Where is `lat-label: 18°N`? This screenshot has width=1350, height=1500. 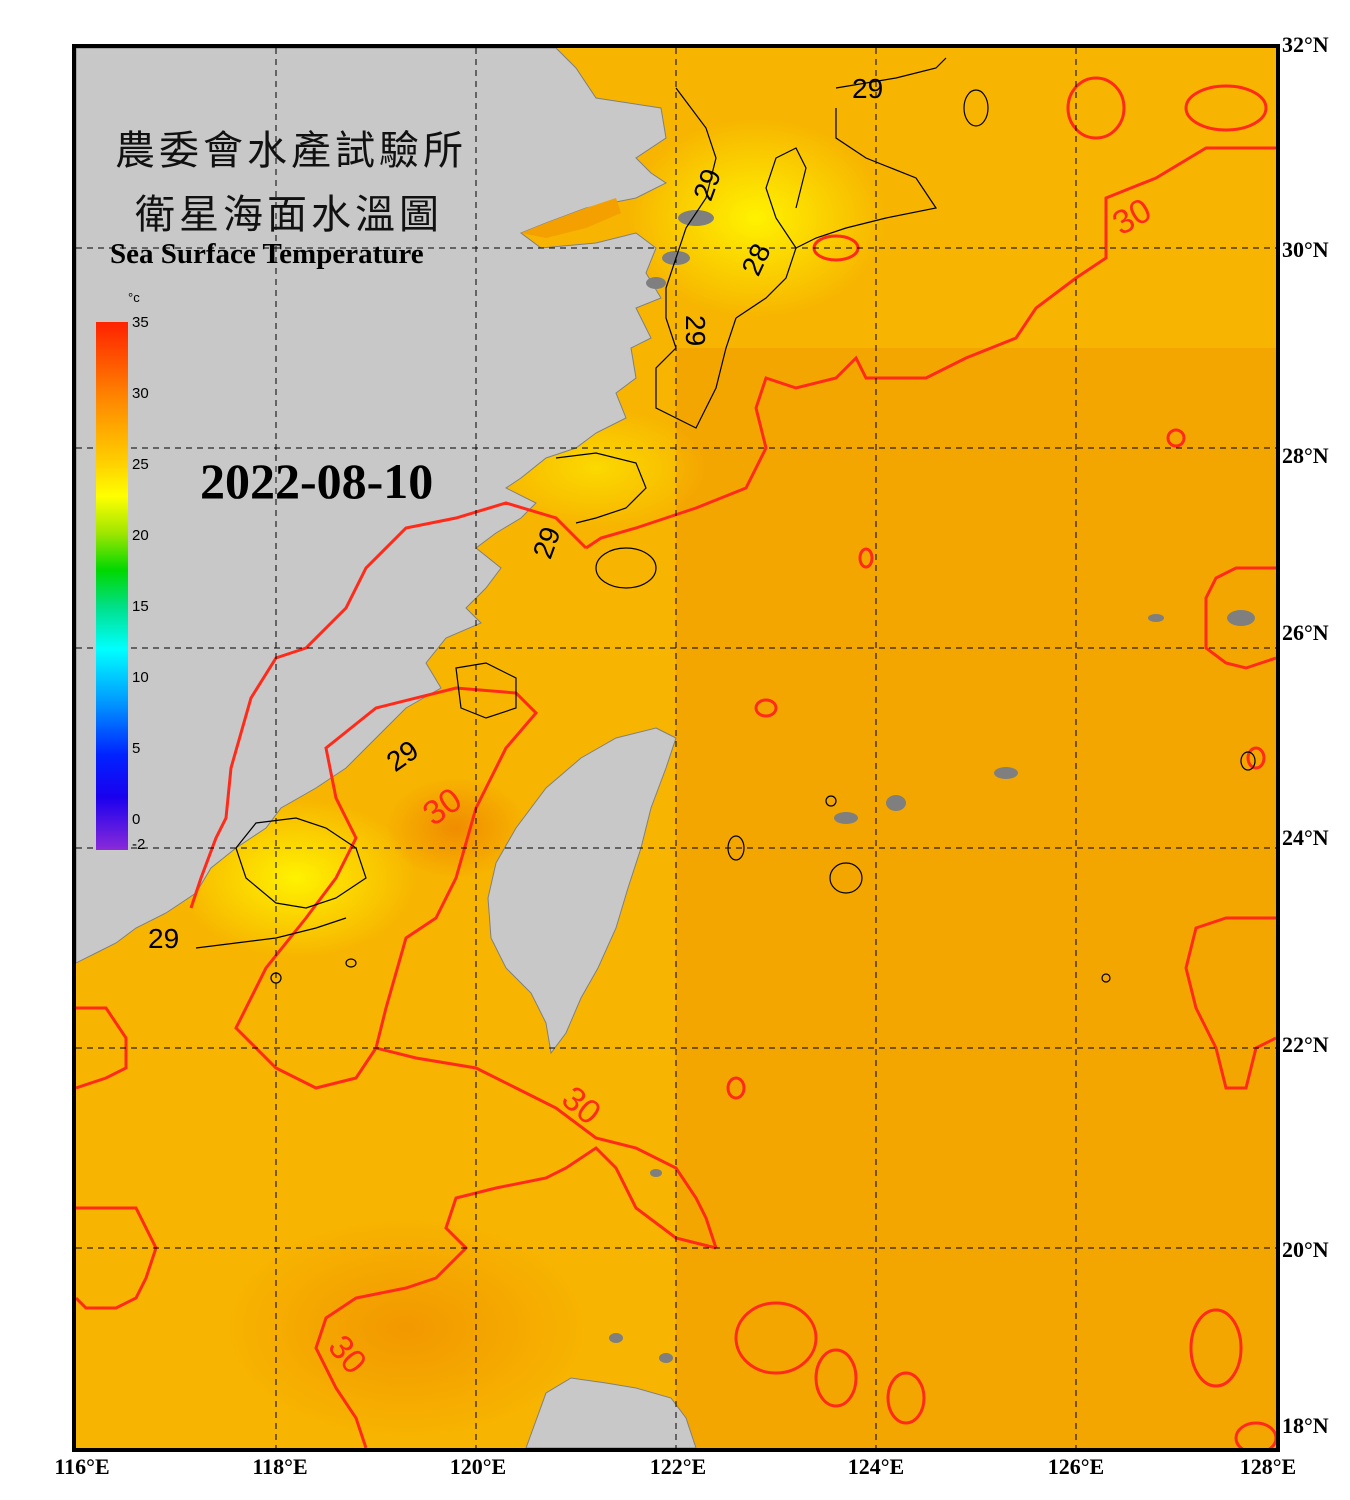
lat-label: 18°N is located at coordinates (1305, 1425).